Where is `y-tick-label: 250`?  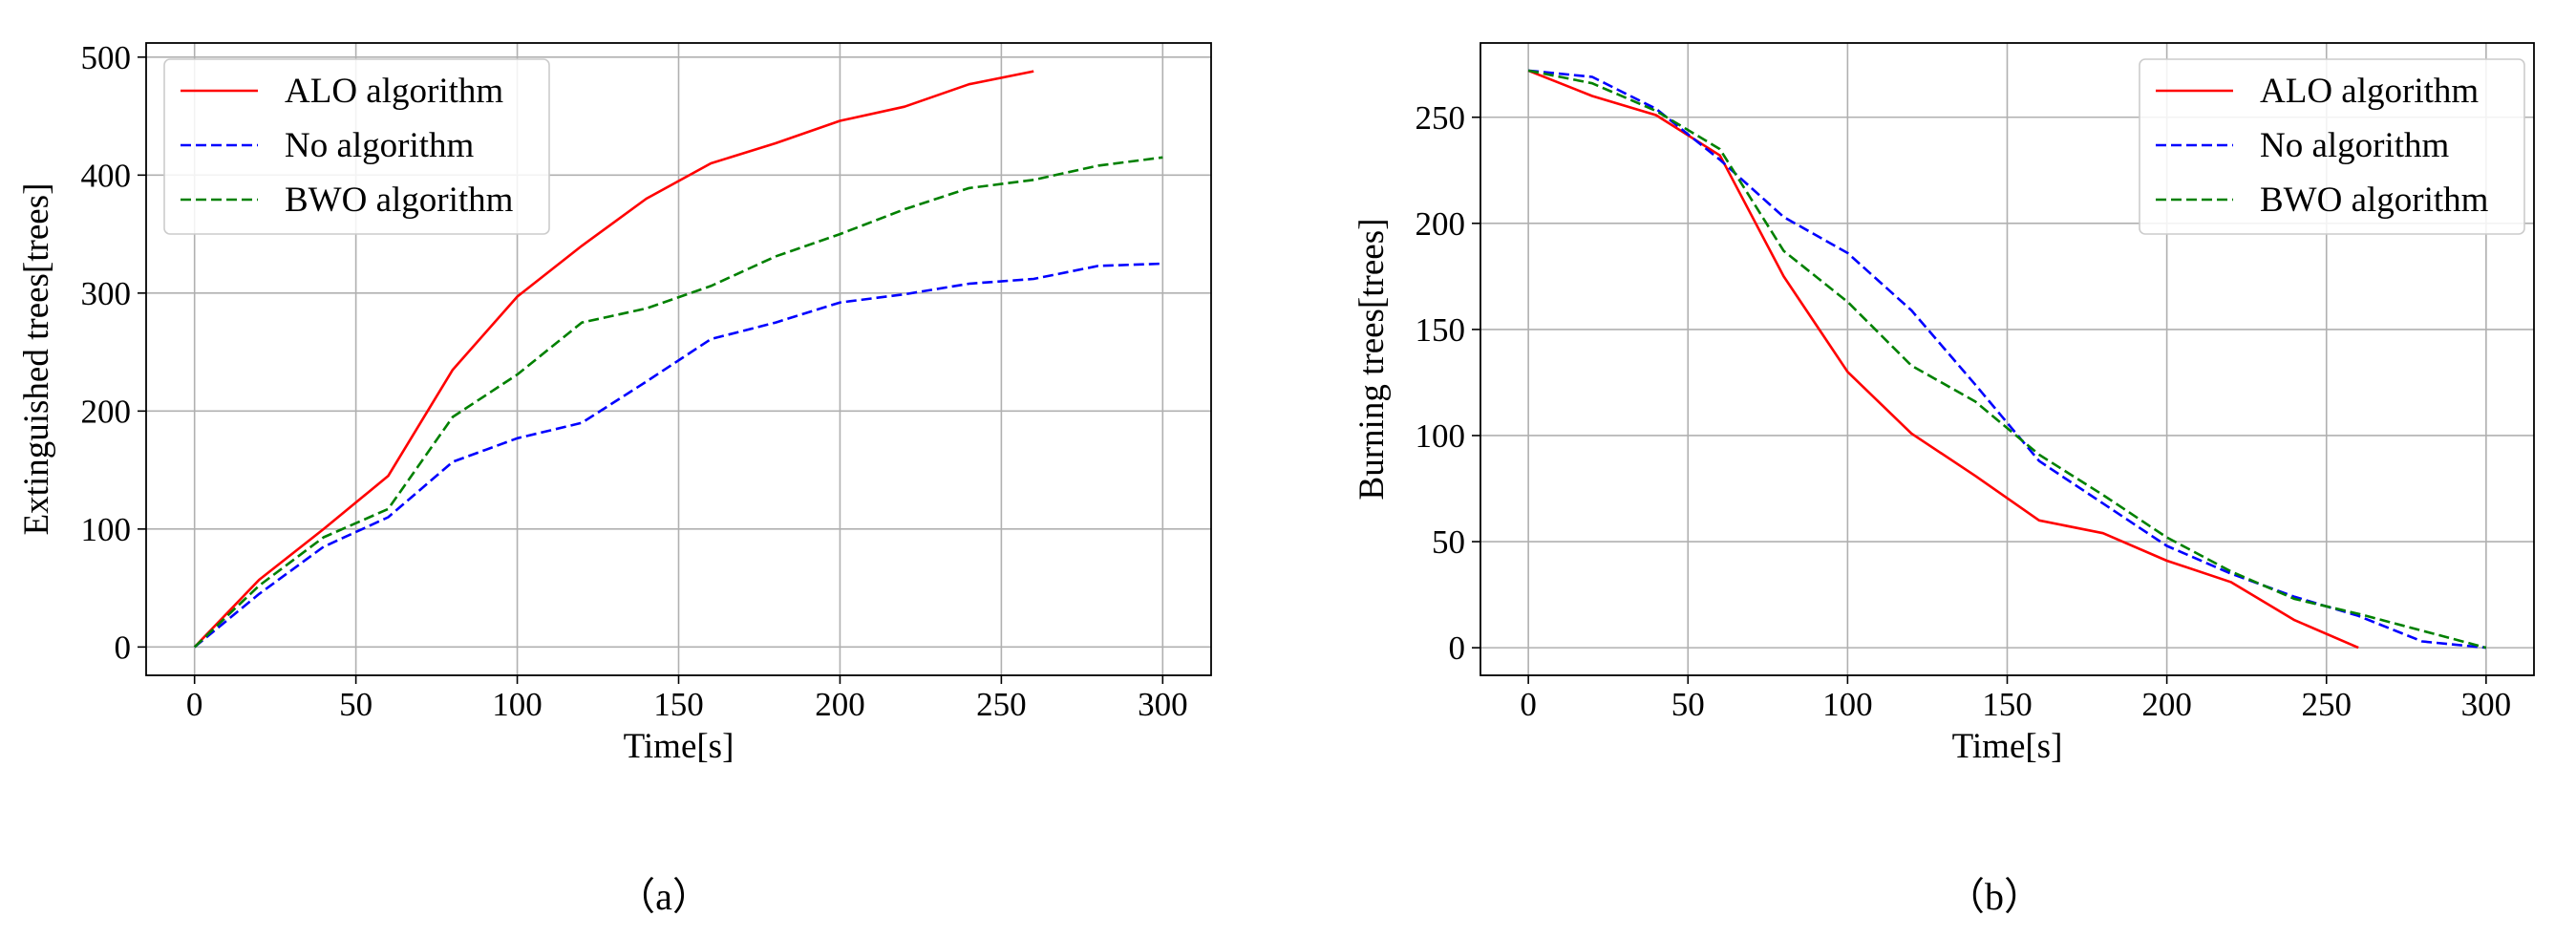
y-tick-label: 250 is located at coordinates (1441, 118).